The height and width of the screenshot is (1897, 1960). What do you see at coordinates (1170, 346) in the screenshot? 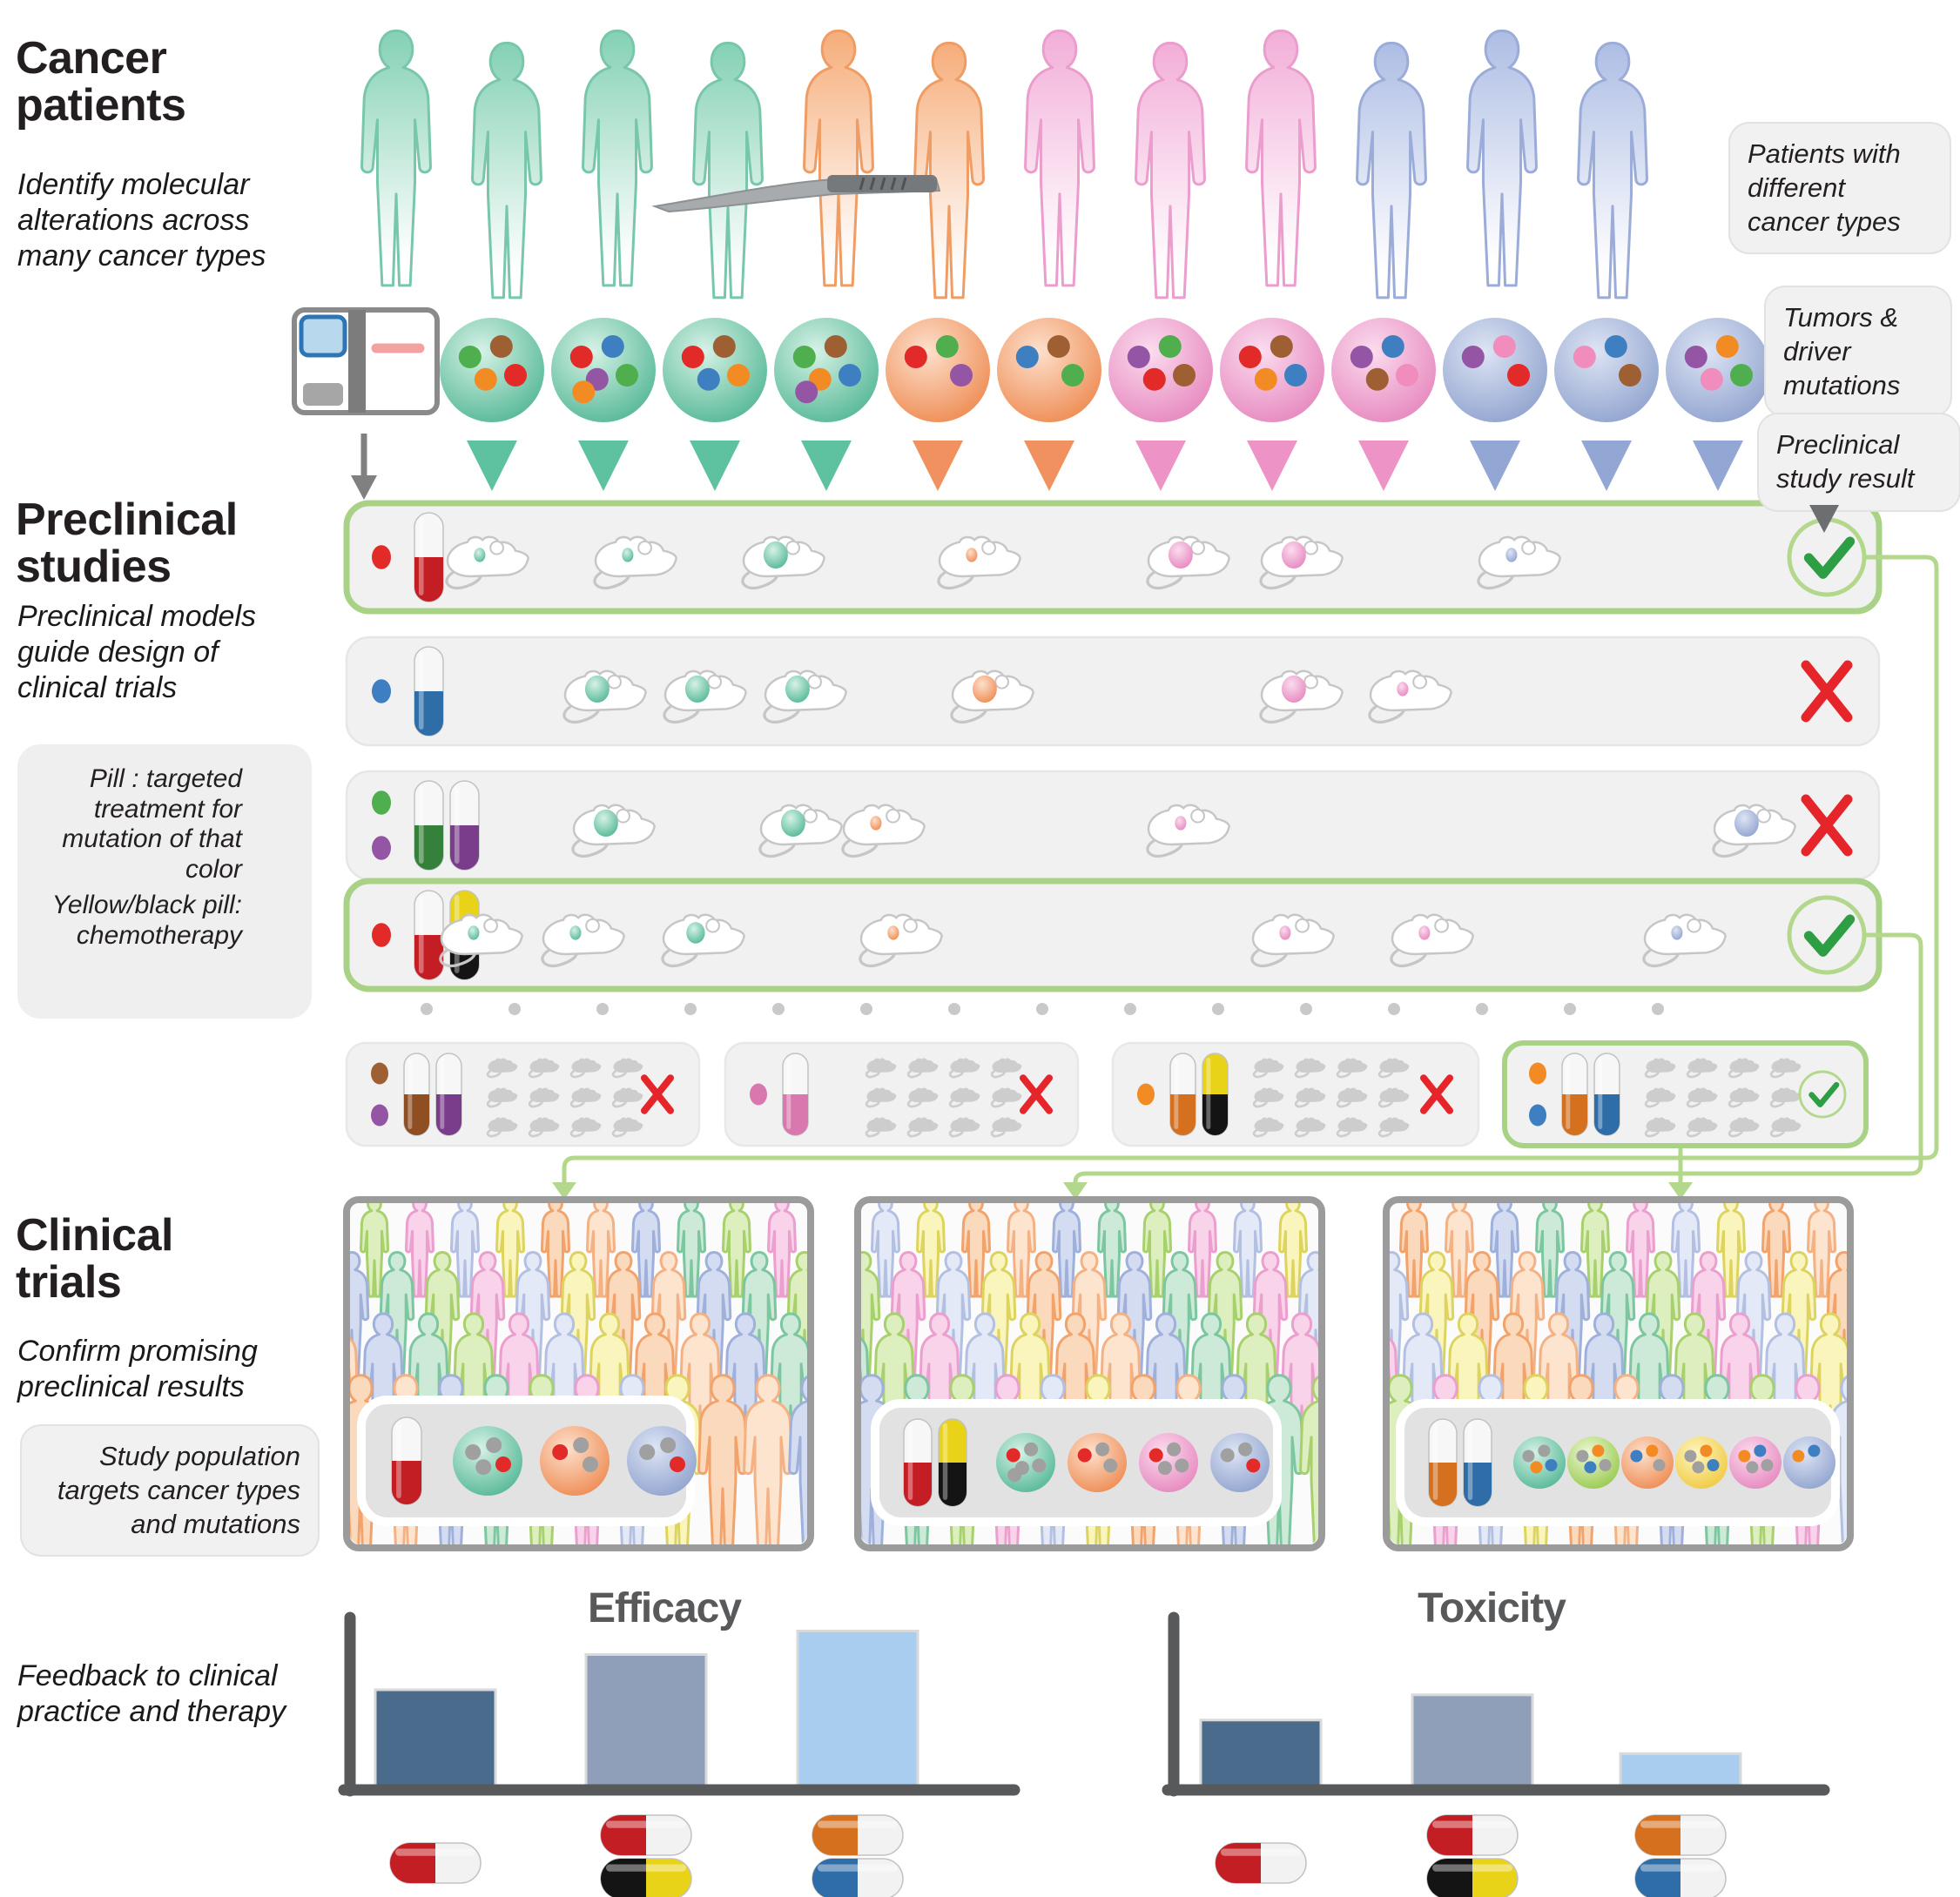
I see `mutation-dot-green` at bounding box center [1170, 346].